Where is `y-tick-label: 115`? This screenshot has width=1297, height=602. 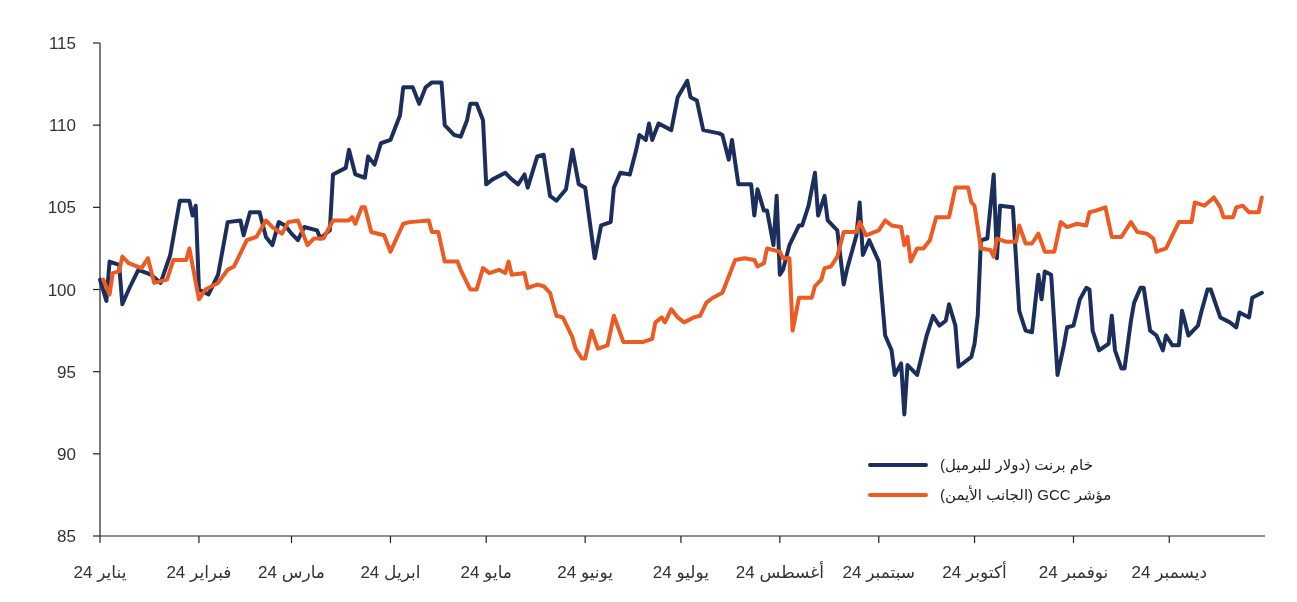 y-tick-label: 115 is located at coordinates (62, 43).